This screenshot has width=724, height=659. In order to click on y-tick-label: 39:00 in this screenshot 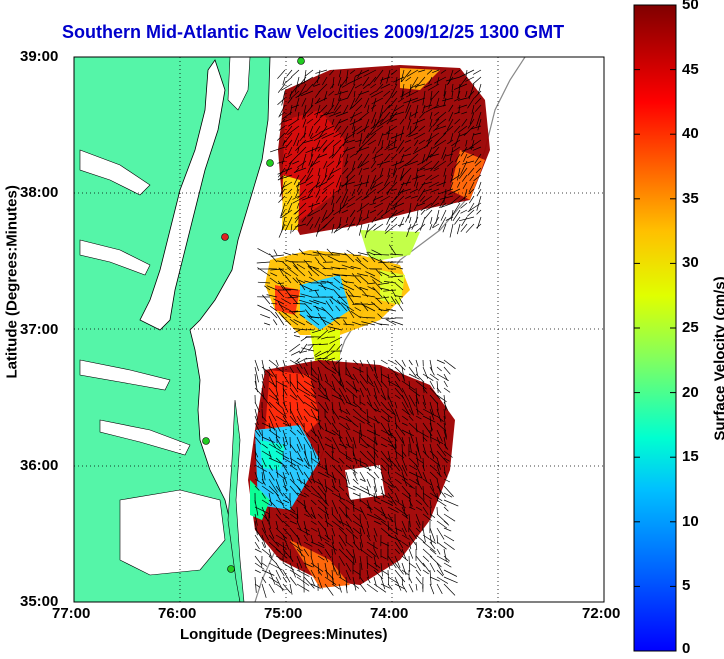, I will do `click(39, 56)`.